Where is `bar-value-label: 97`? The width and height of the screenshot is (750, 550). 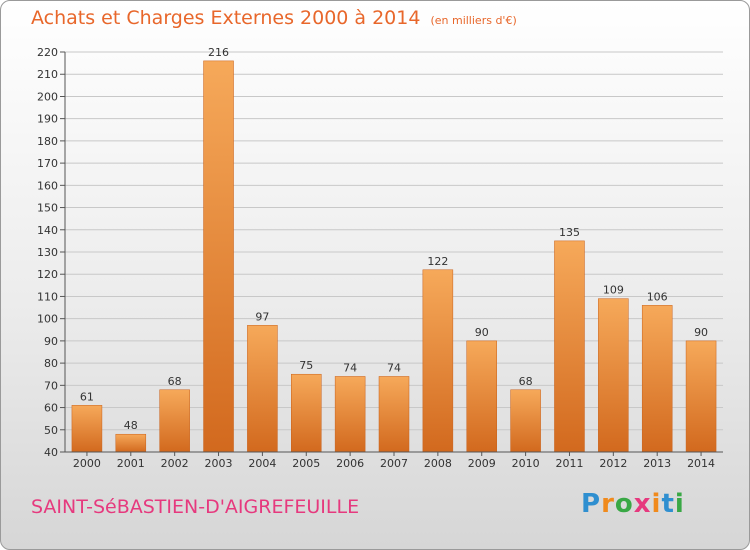
bar-value-label: 97 is located at coordinates (262, 316).